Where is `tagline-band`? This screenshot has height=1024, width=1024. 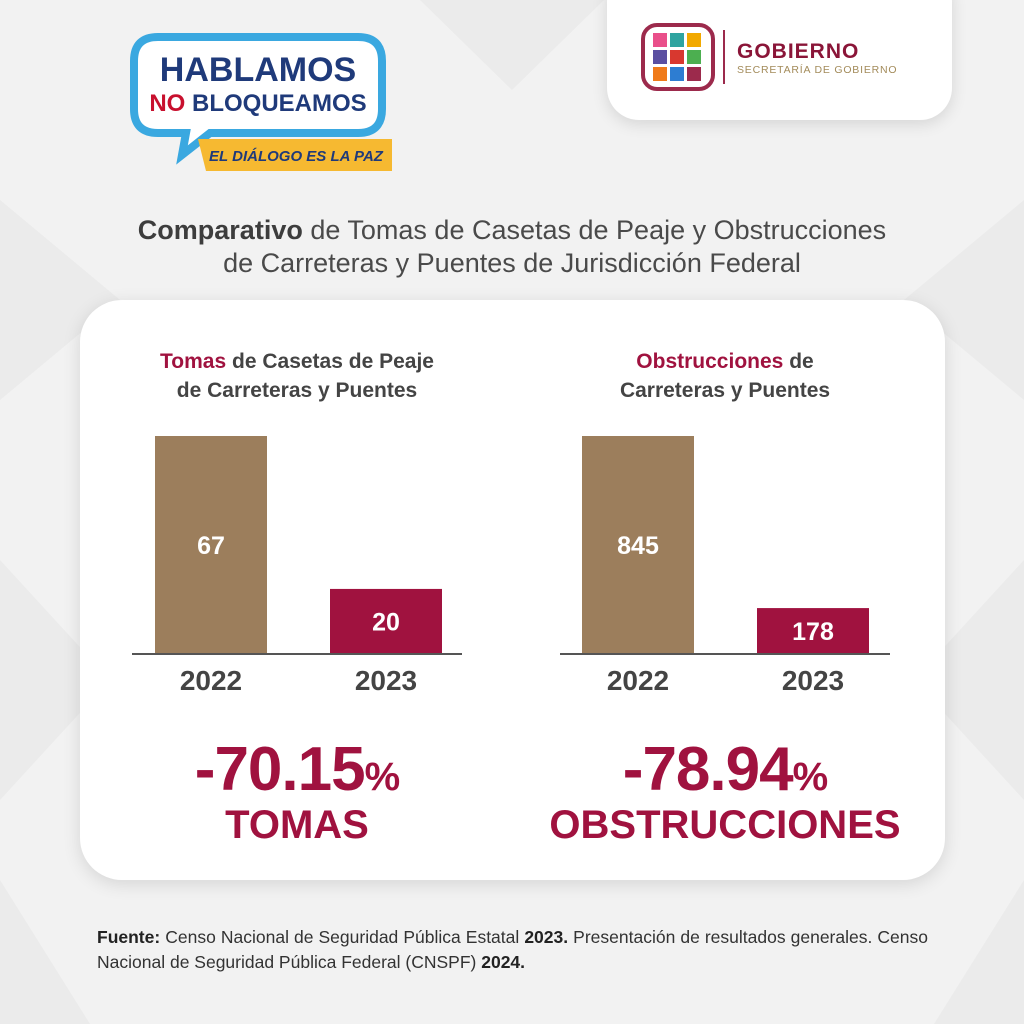 tagline-band is located at coordinates (295, 155).